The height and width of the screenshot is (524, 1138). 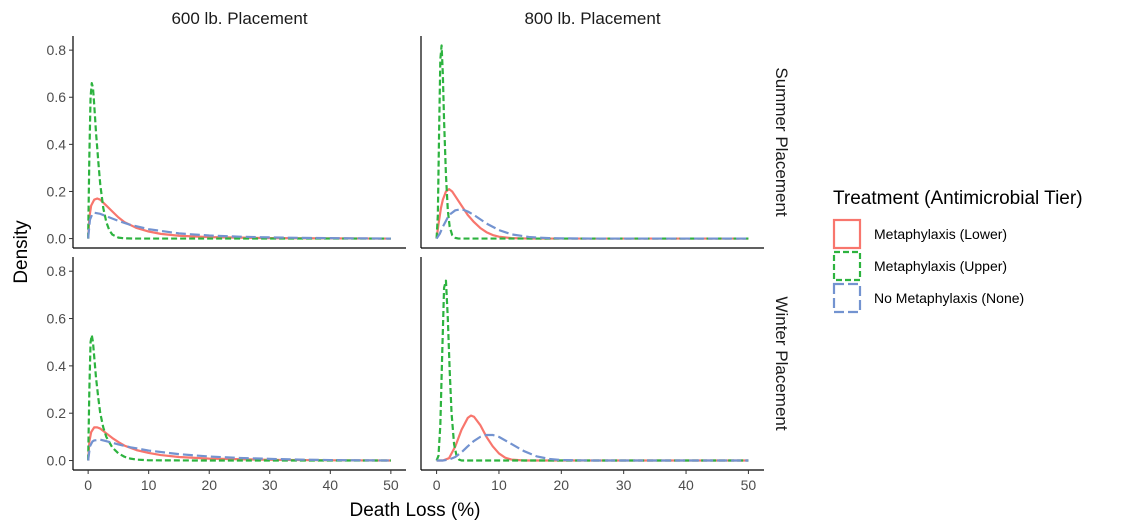 What do you see at coordinates (239, 18) in the screenshot?
I see `column-strip-label: 600 lb. Placement` at bounding box center [239, 18].